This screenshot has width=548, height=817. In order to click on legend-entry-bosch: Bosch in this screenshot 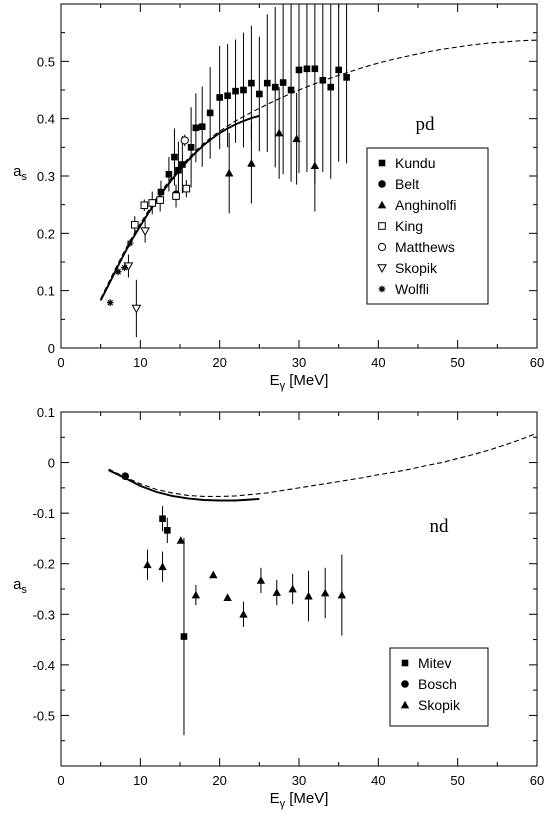, I will do `click(437, 684)`.